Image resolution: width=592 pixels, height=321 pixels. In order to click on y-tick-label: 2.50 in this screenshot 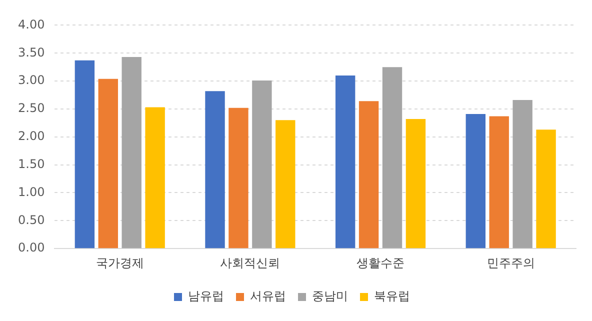, I will do `click(31, 108)`.